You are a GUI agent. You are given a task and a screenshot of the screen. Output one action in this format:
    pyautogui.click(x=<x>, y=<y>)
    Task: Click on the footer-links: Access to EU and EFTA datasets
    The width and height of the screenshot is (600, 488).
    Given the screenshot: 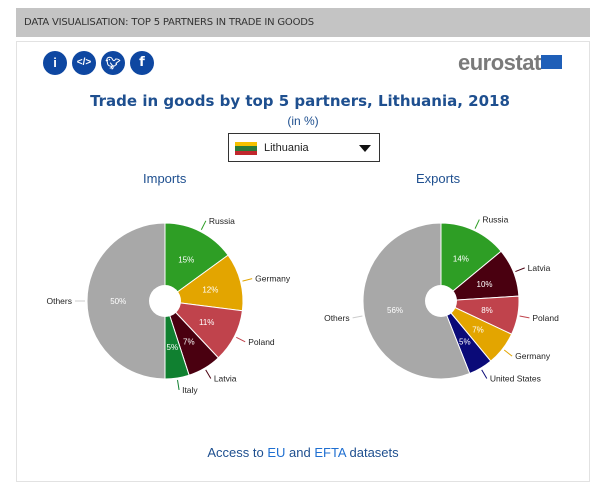 What is the action you would take?
    pyautogui.click(x=300, y=452)
    